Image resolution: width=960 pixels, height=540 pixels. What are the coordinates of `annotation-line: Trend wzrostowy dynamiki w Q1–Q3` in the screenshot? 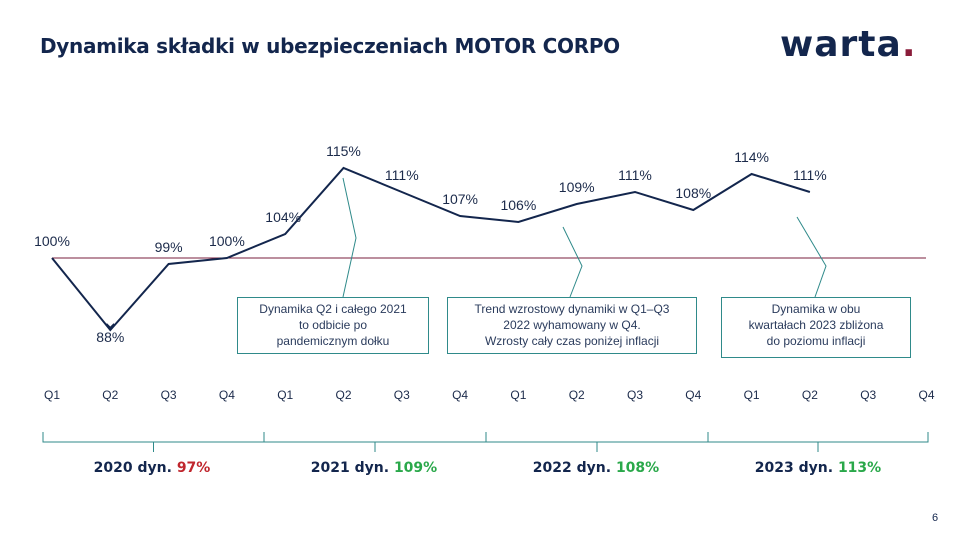 It's located at (572, 309).